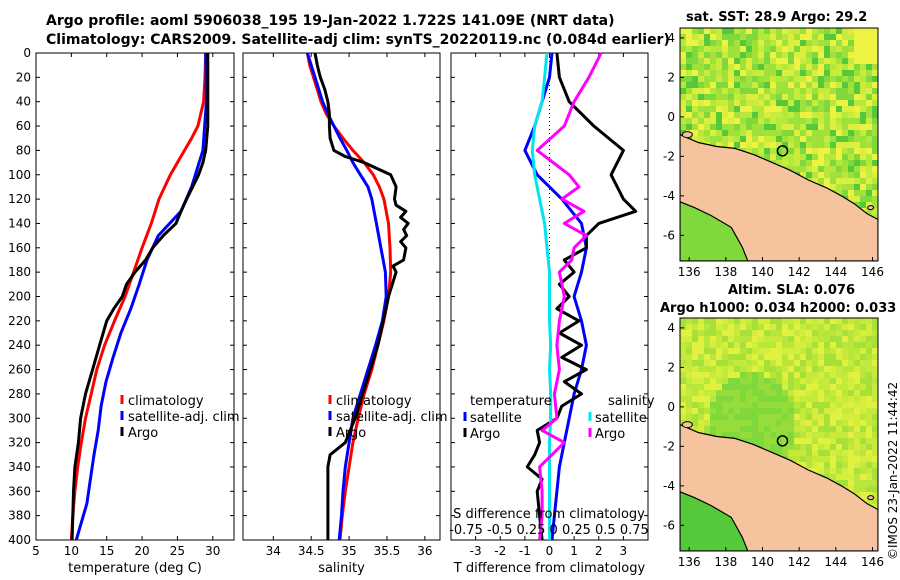 This screenshot has width=900, height=580. What do you see at coordinates (569, 296) in the screenshot?
I see `series-line-s-argo` at bounding box center [569, 296].